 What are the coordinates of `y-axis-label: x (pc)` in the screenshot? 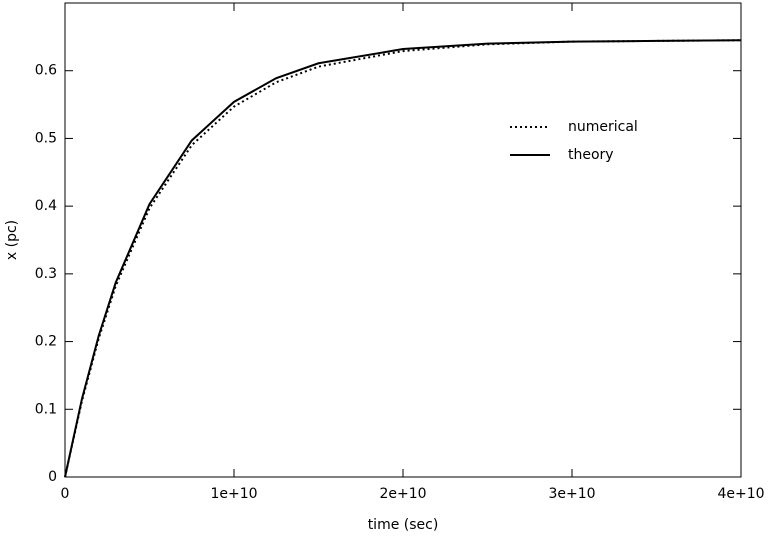 It's located at (12, 240).